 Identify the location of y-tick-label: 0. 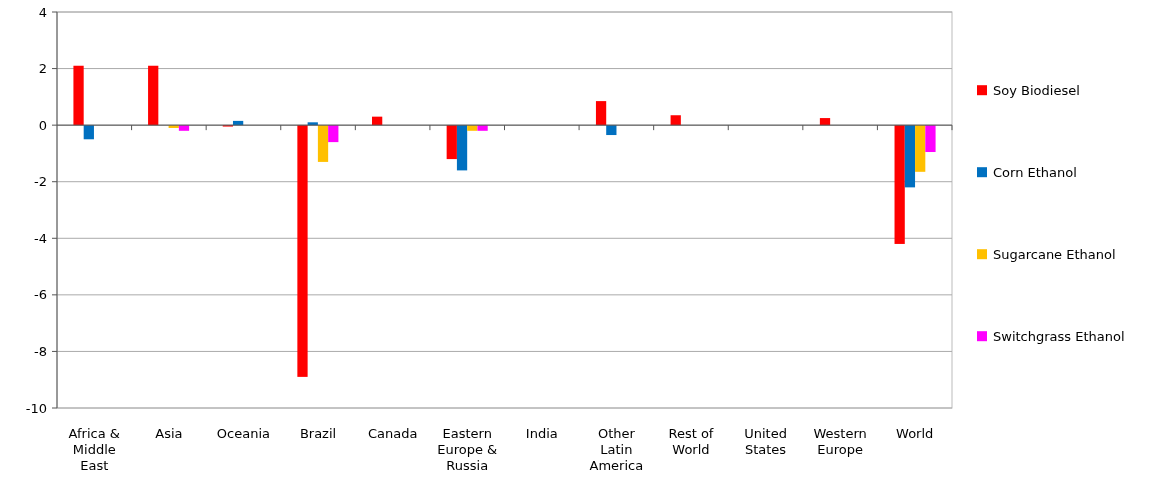
(42, 125).